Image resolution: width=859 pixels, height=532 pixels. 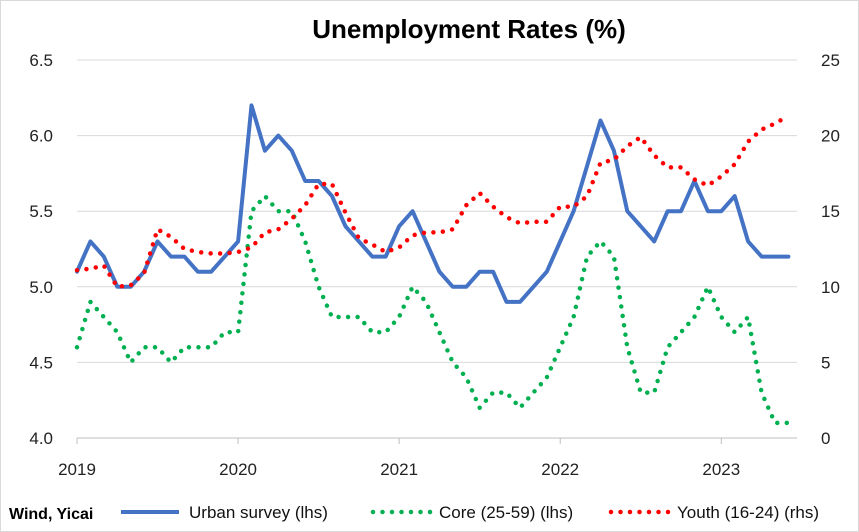 I want to click on legend-label: Core (25-59) (lhs), so click(x=506, y=512).